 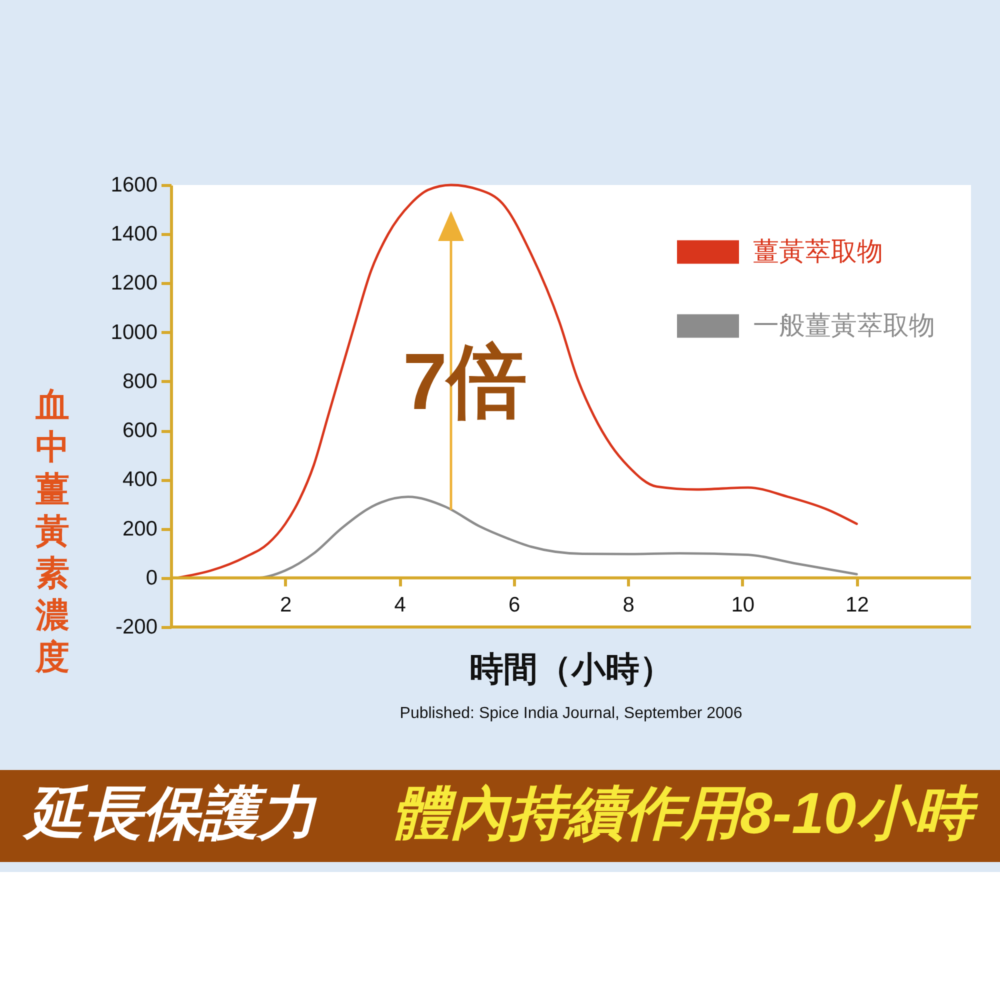 I want to click on y-tick-label: -200, so click(x=136, y=627).